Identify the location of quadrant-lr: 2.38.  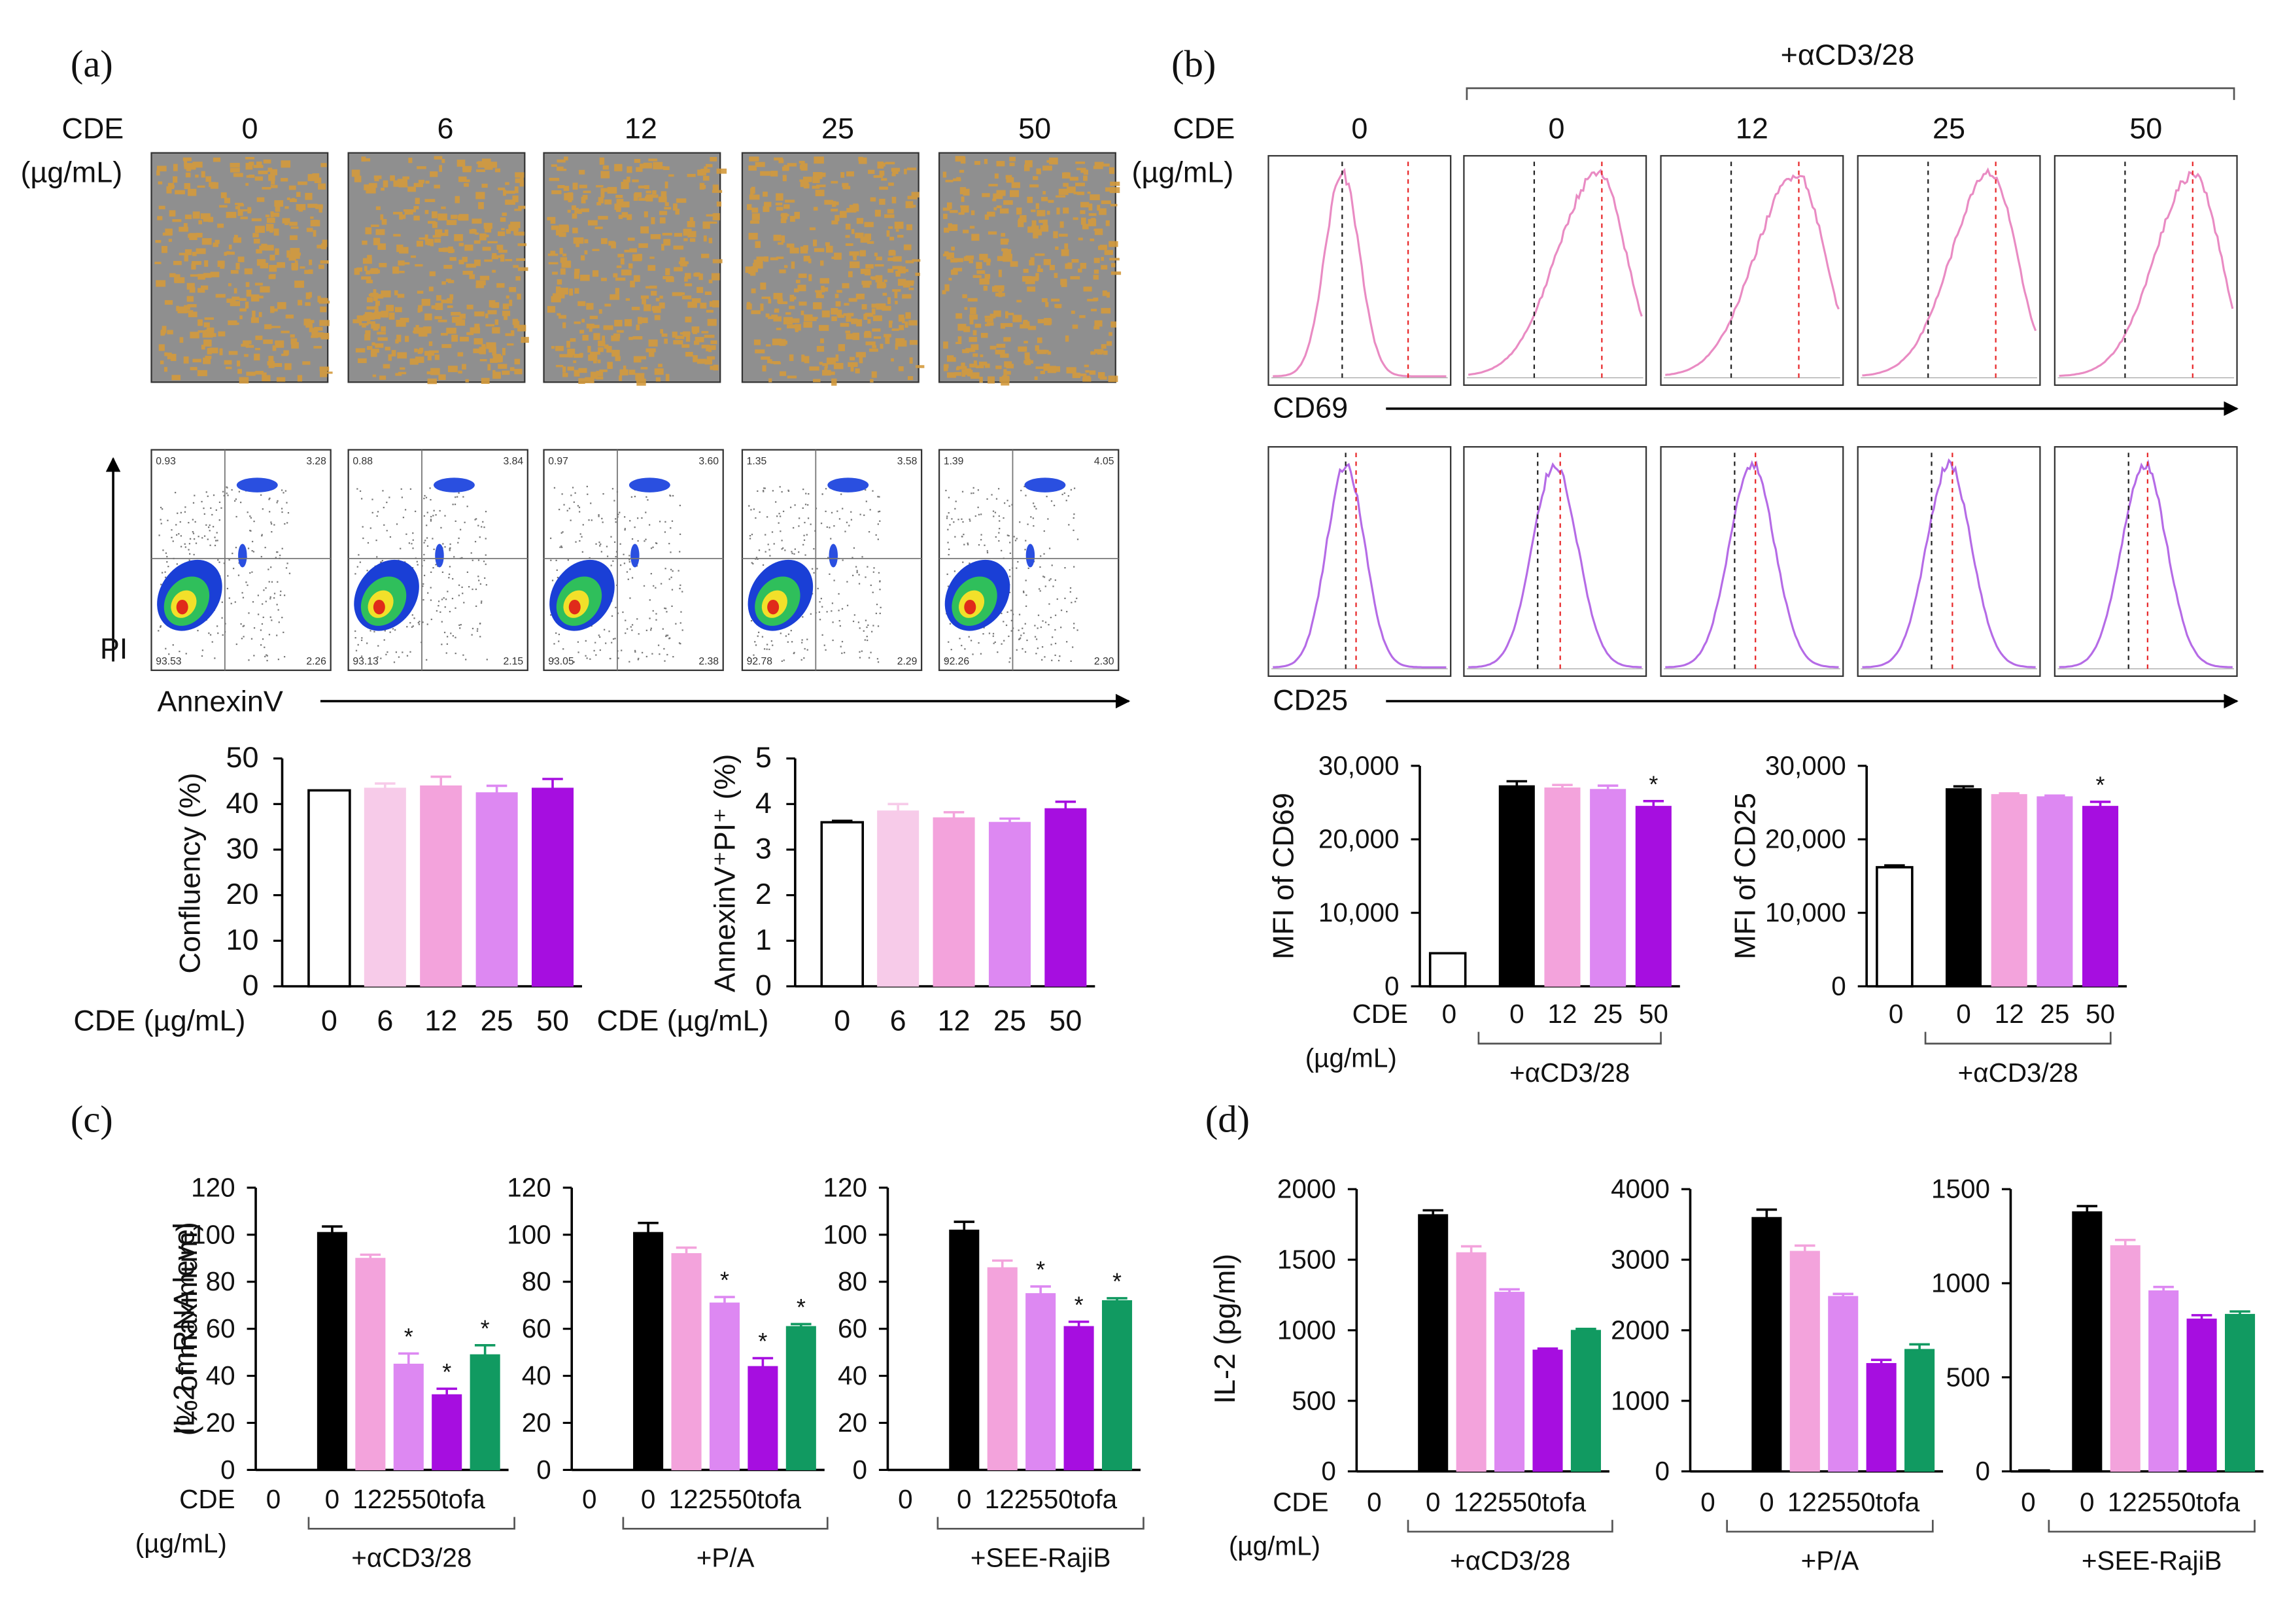
(709, 661).